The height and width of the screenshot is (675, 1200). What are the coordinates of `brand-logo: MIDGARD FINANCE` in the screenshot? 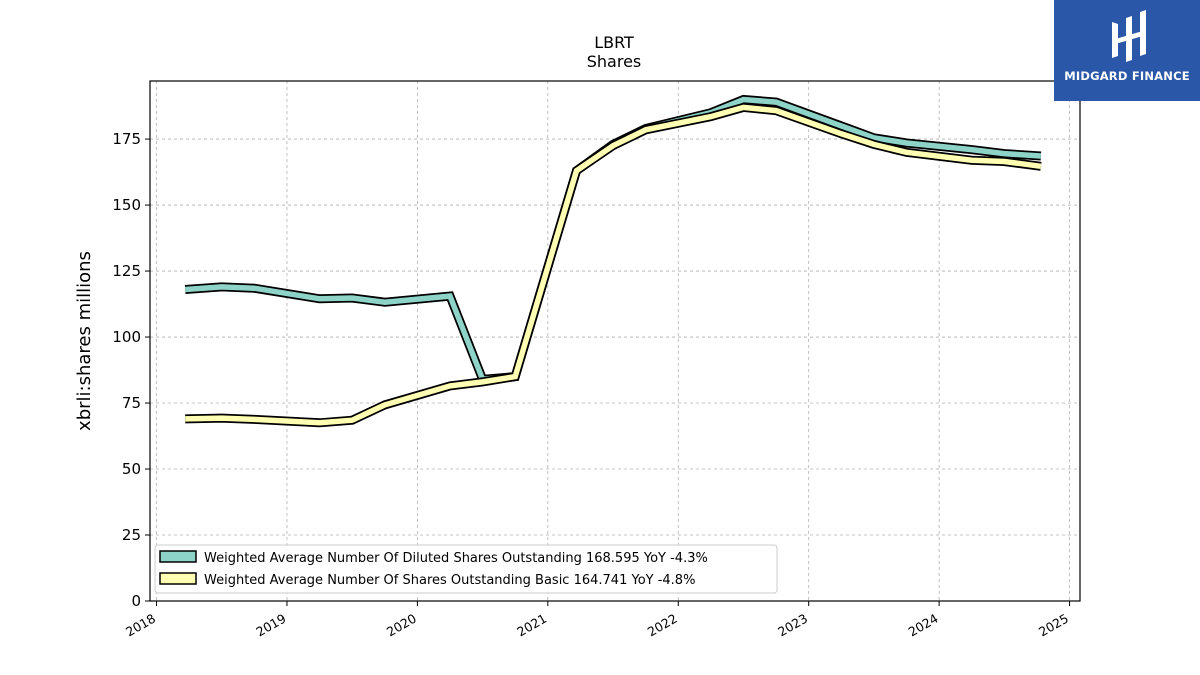 It's located at (1127, 50).